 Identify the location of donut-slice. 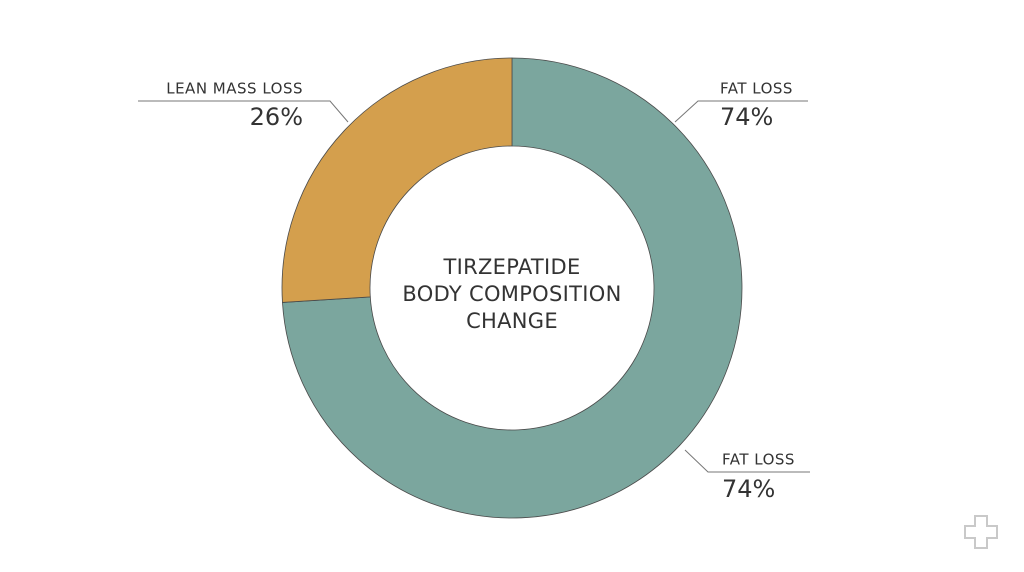
(397, 180).